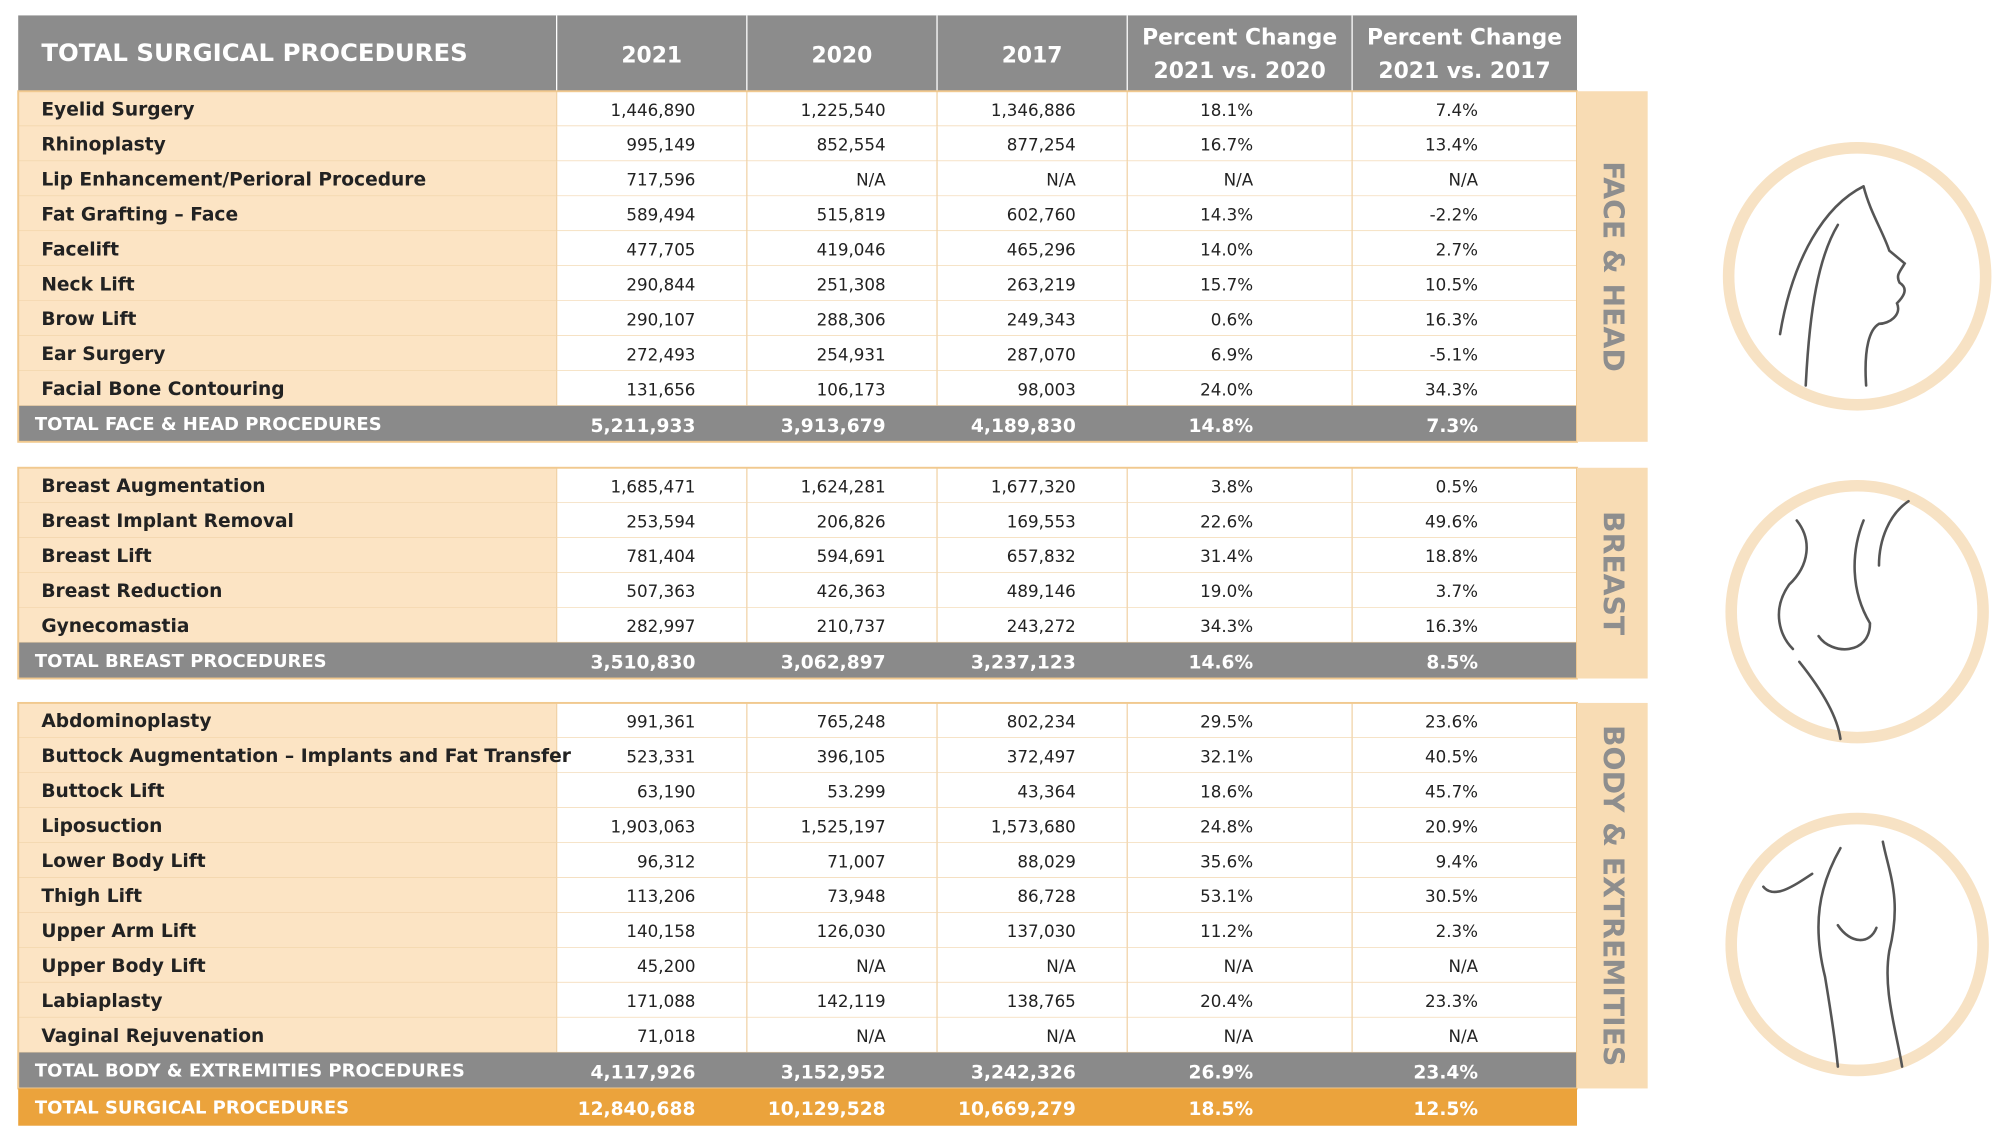 The image size is (2000, 1140). Describe the element at coordinates (254, 52) in the screenshot. I see `header-title: TOTAL SURGICAL PROCEDURES` at that location.